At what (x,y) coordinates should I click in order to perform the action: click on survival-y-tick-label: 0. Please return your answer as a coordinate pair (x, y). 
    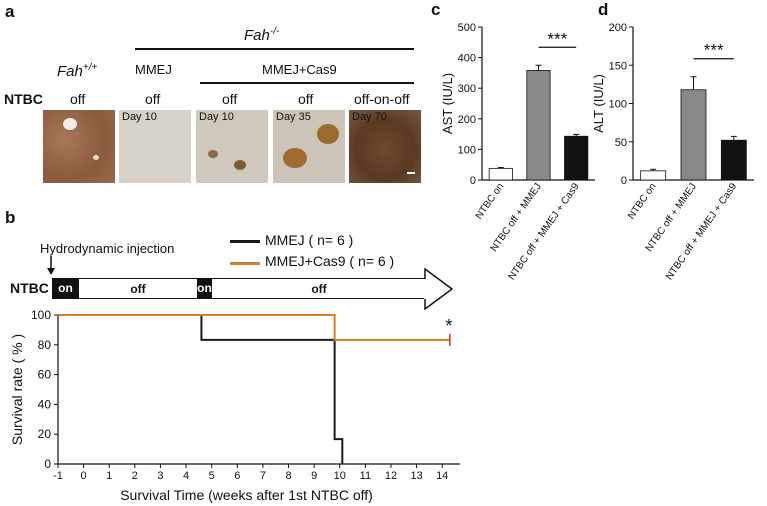
    Looking at the image, I should click on (47, 464).